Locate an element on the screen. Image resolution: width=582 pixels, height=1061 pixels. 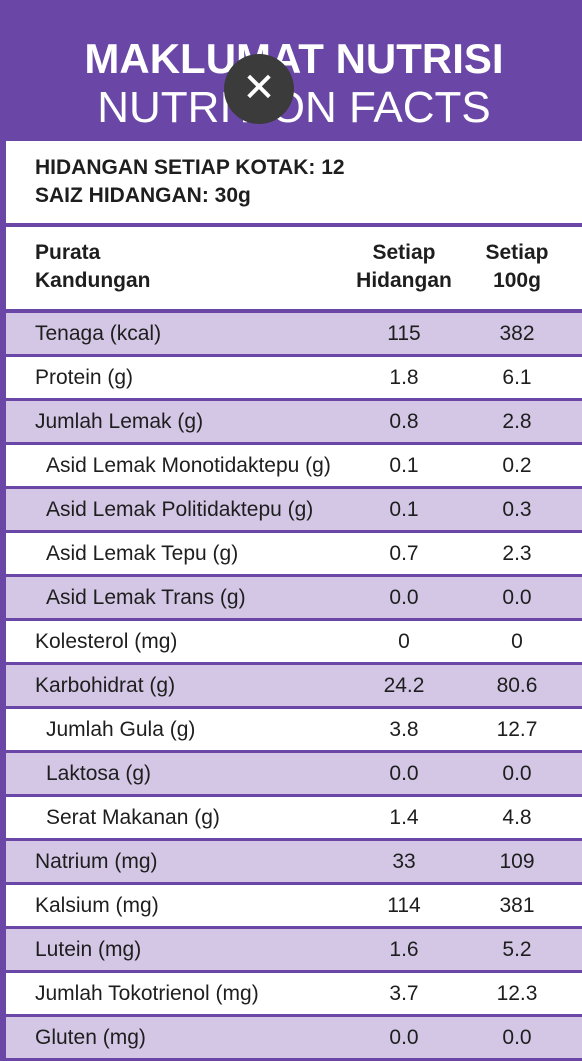
per-serving-value: 114 is located at coordinates (404, 905).